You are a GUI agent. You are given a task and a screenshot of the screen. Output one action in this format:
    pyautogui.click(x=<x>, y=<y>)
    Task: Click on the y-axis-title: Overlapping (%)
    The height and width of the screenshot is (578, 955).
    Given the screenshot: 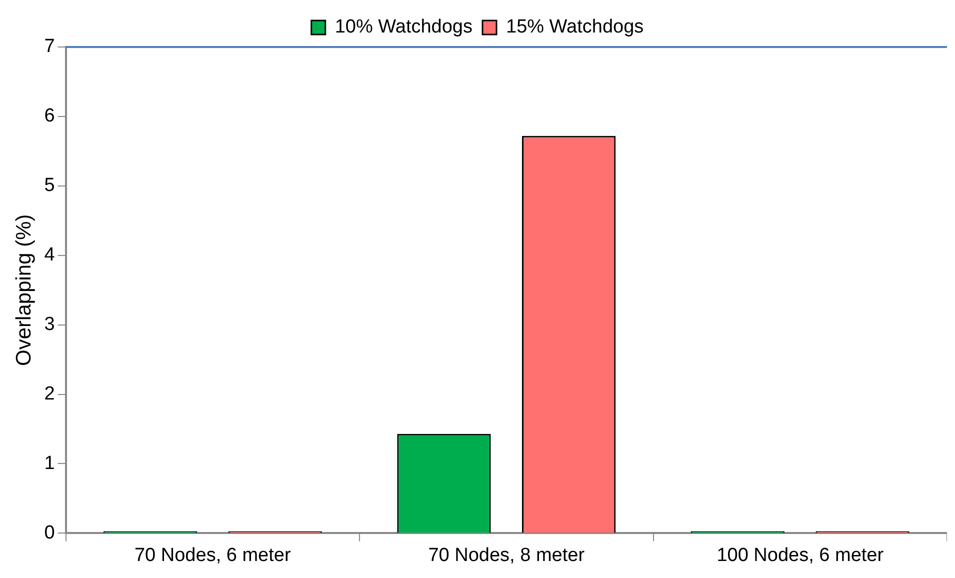 What is the action you would take?
    pyautogui.click(x=24, y=290)
    